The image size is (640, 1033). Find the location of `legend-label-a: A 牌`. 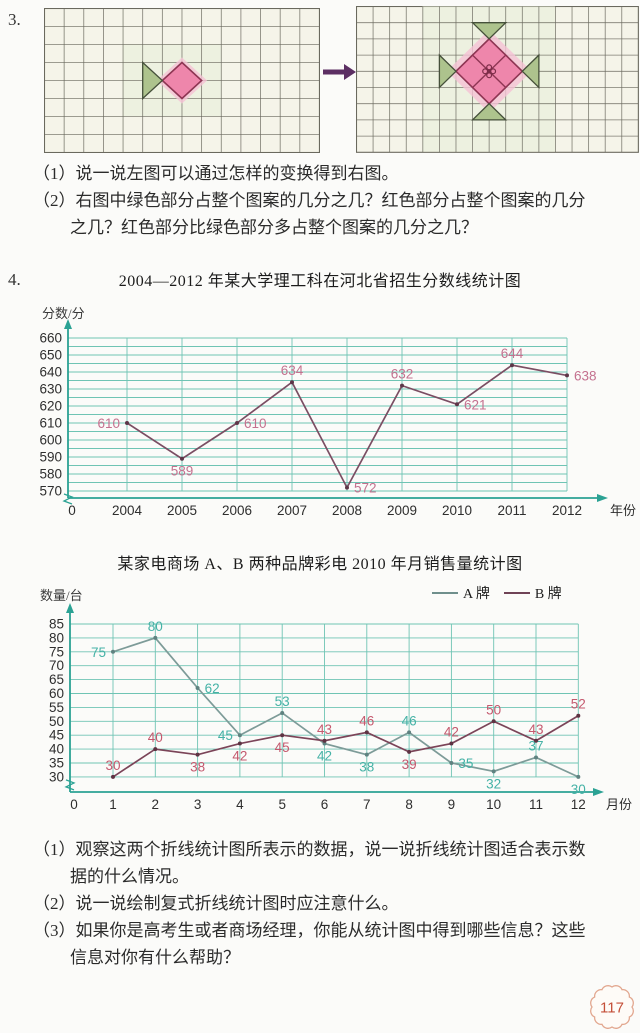

legend-label-a: A 牌 is located at coordinates (476, 594).